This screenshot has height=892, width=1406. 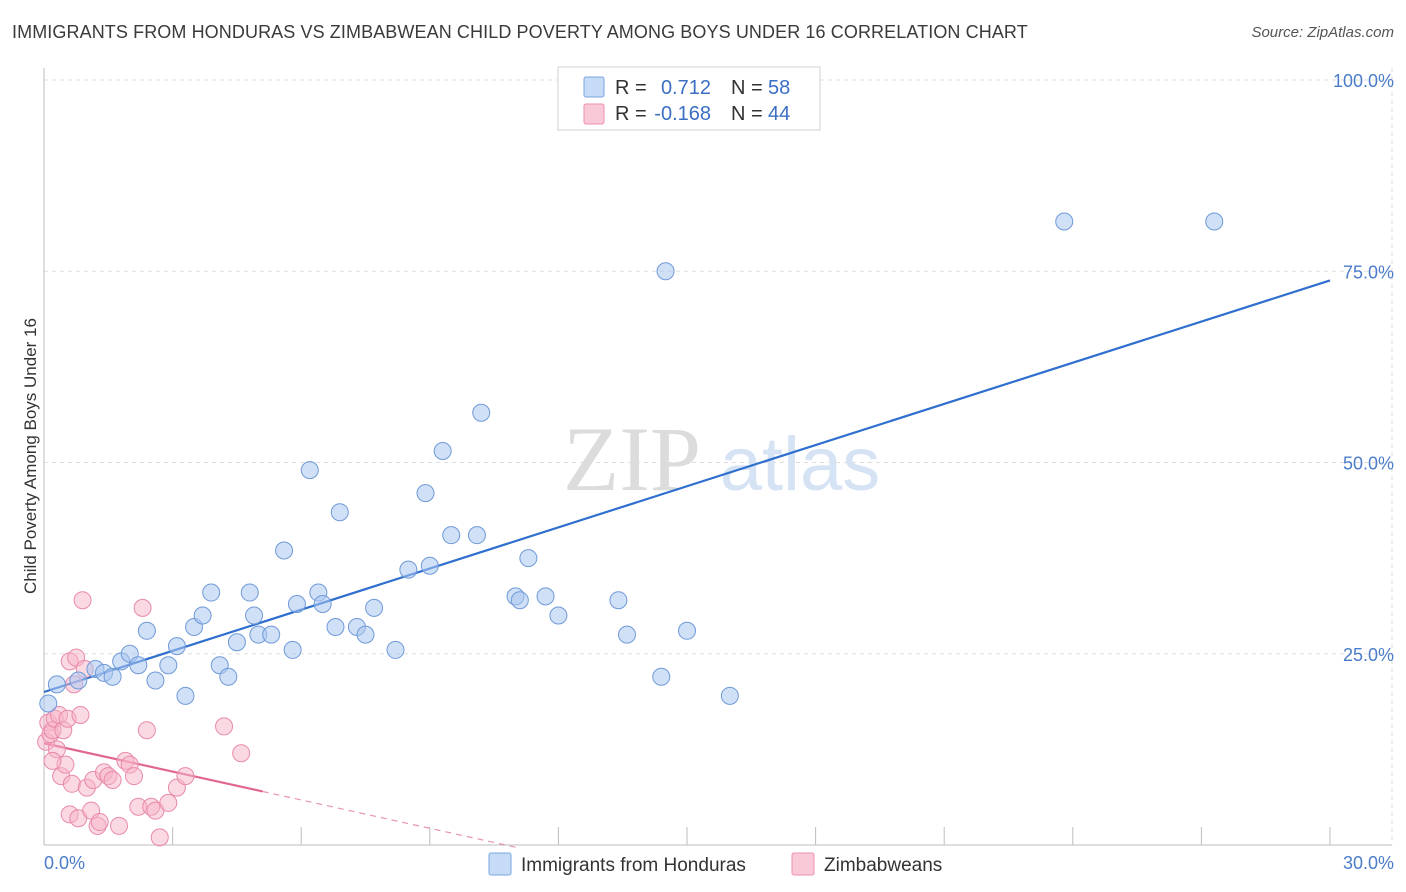 I want to click on y-tick-label: 25.0%, so click(x=1368, y=655).